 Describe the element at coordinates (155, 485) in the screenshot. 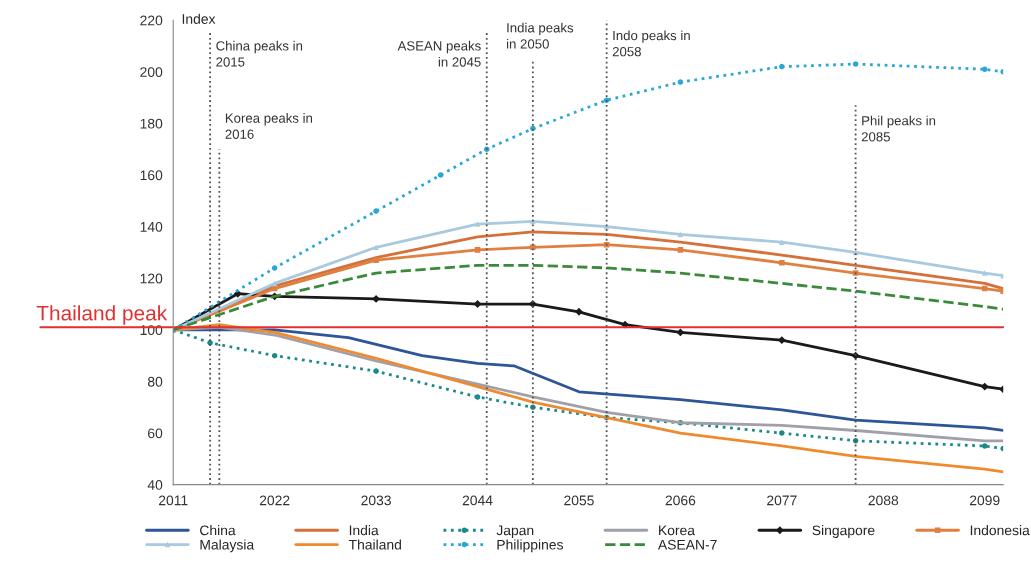

I see `y-tick-label: 40` at that location.